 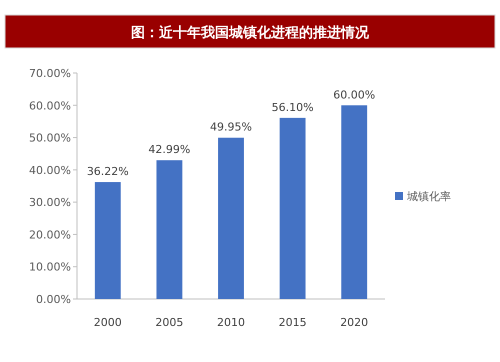 What do you see at coordinates (169, 322) in the screenshot?
I see `x-tick-label: 2005` at bounding box center [169, 322].